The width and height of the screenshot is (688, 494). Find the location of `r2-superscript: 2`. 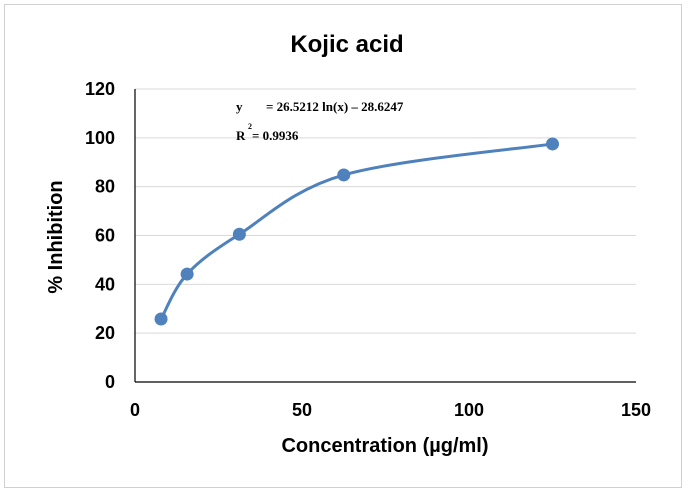

r2-superscript: 2 is located at coordinates (250, 126).